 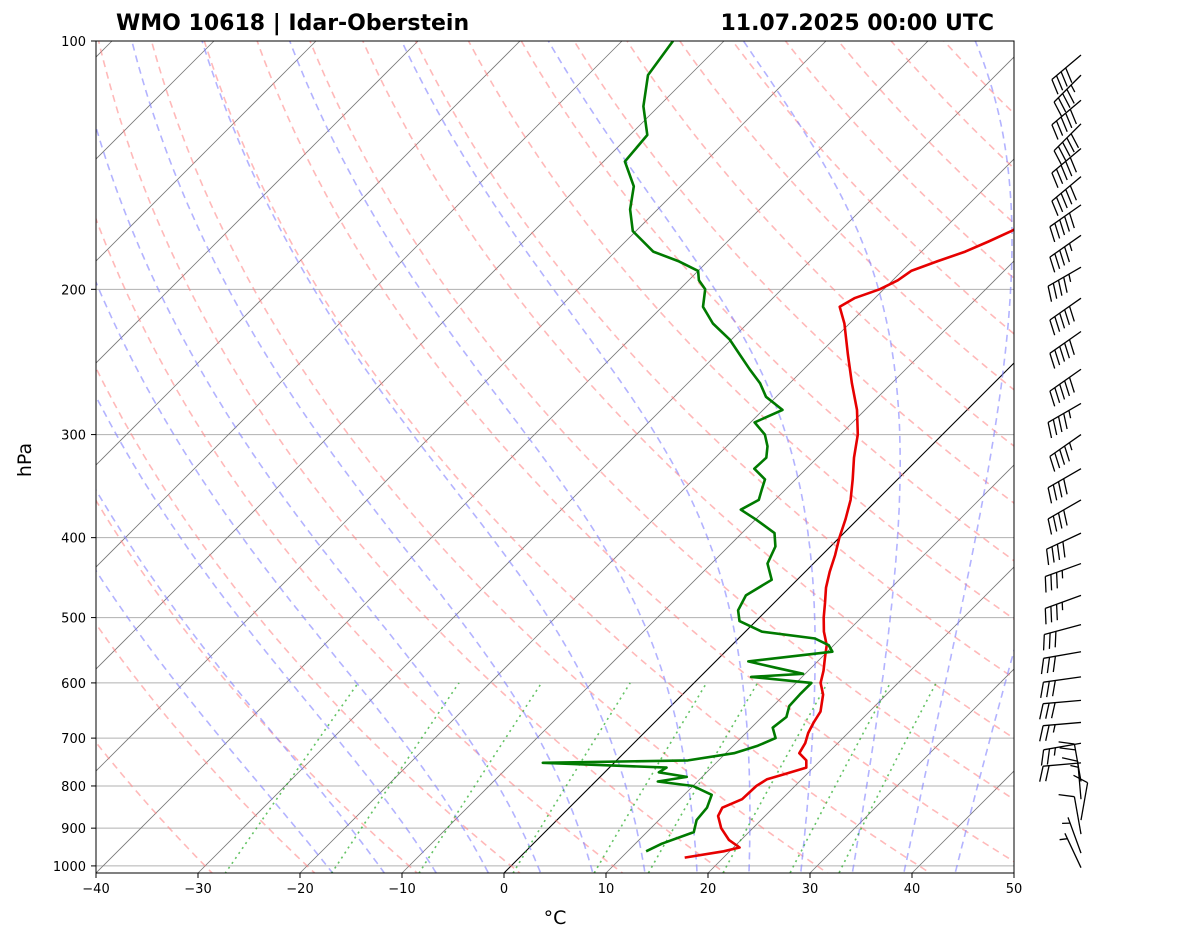 I want to click on y-tick-label: 100, so click(x=73, y=42).